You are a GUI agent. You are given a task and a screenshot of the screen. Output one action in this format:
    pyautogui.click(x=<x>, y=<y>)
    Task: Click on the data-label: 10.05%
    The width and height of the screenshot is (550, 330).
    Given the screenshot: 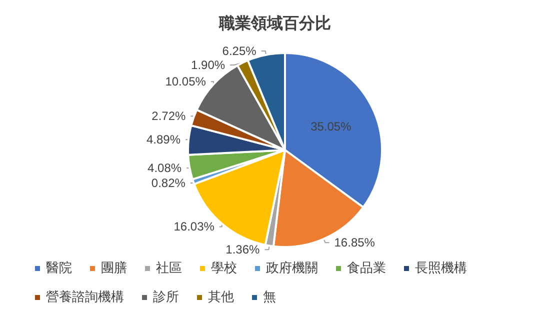 What is the action you would take?
    pyautogui.click(x=185, y=81)
    